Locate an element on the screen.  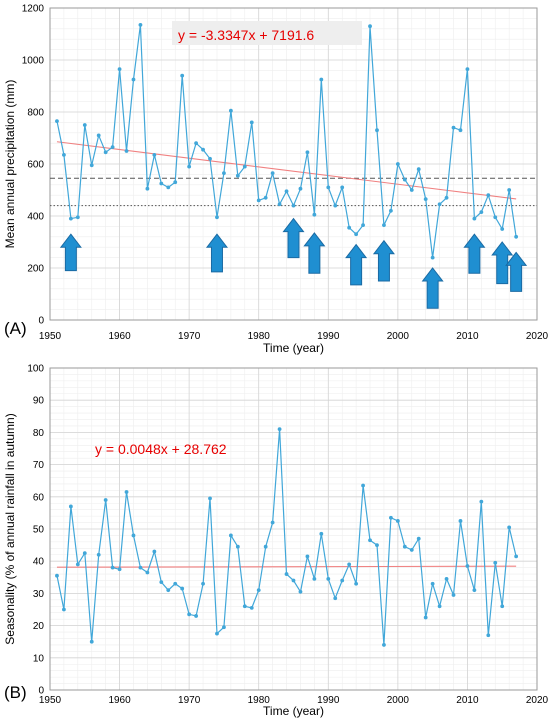
panel-label: (B) is located at coordinates (15, 692).